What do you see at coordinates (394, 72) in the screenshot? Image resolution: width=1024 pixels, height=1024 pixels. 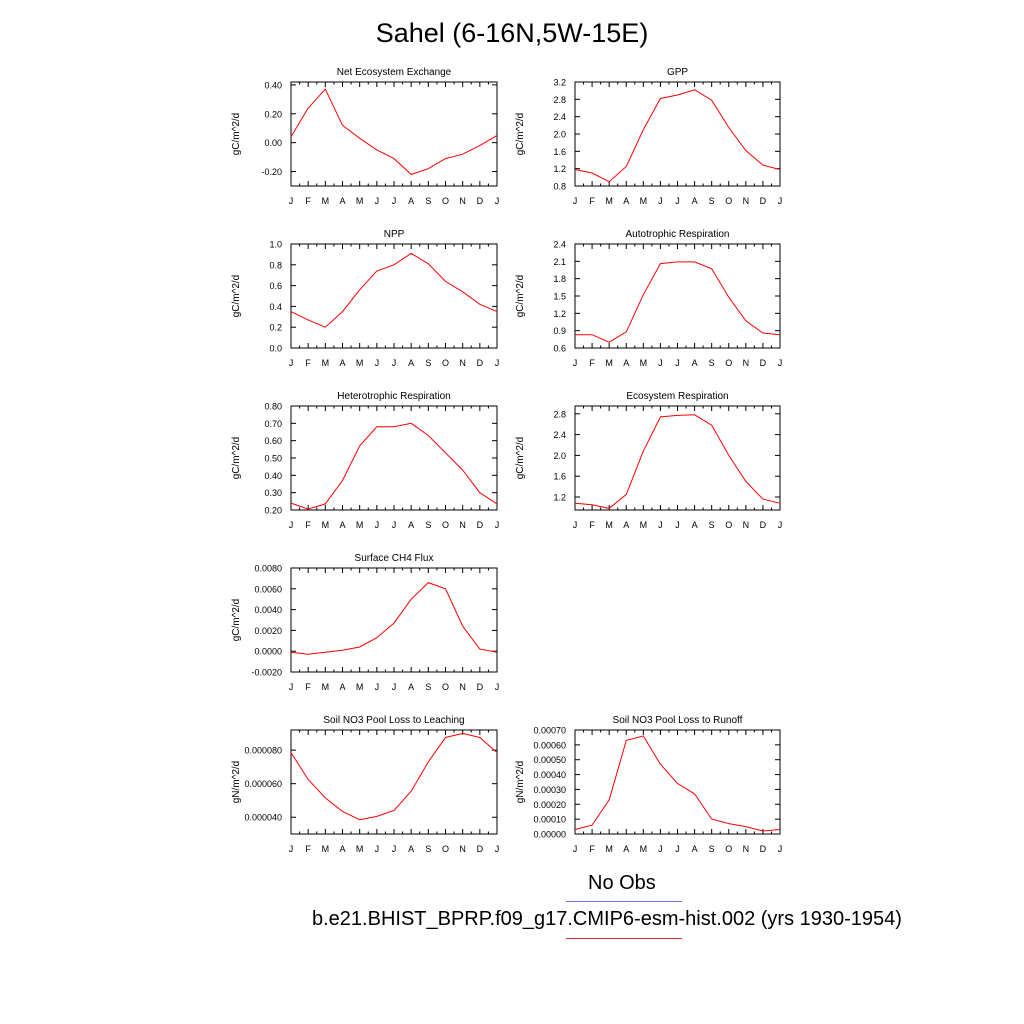 I see `panel-title: Net Ecosystem Exchange` at bounding box center [394, 72].